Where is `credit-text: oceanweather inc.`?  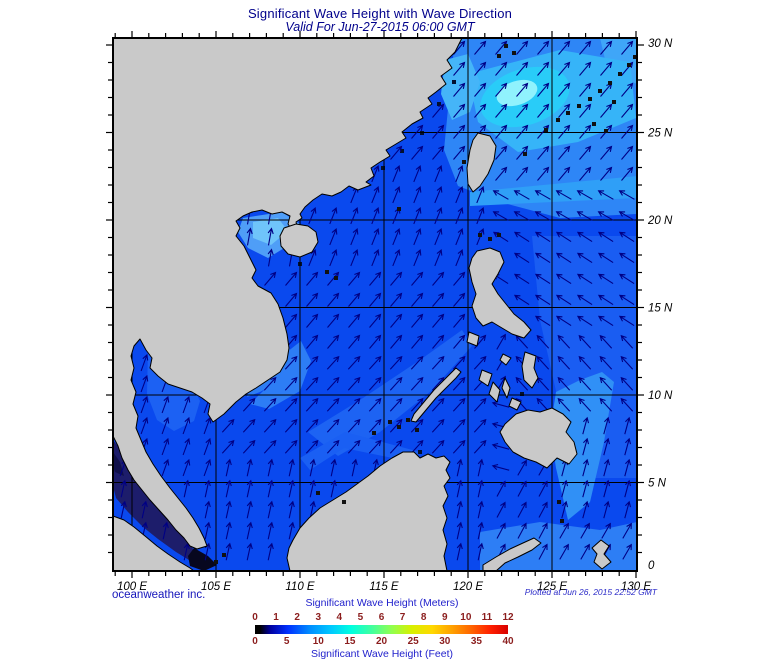
credit-text: oceanweather inc. is located at coordinates (159, 595).